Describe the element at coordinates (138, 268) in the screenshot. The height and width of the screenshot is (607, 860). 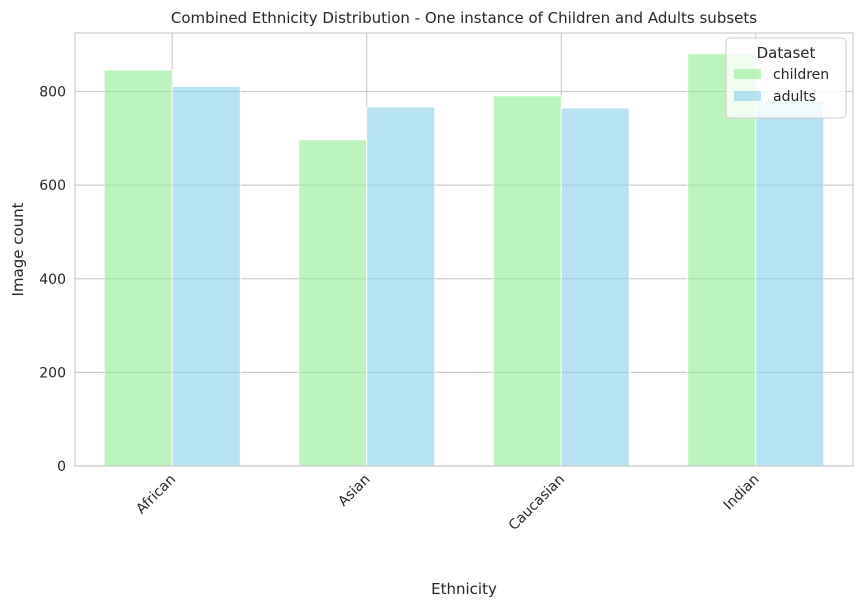
I see `bar-children-african` at that location.